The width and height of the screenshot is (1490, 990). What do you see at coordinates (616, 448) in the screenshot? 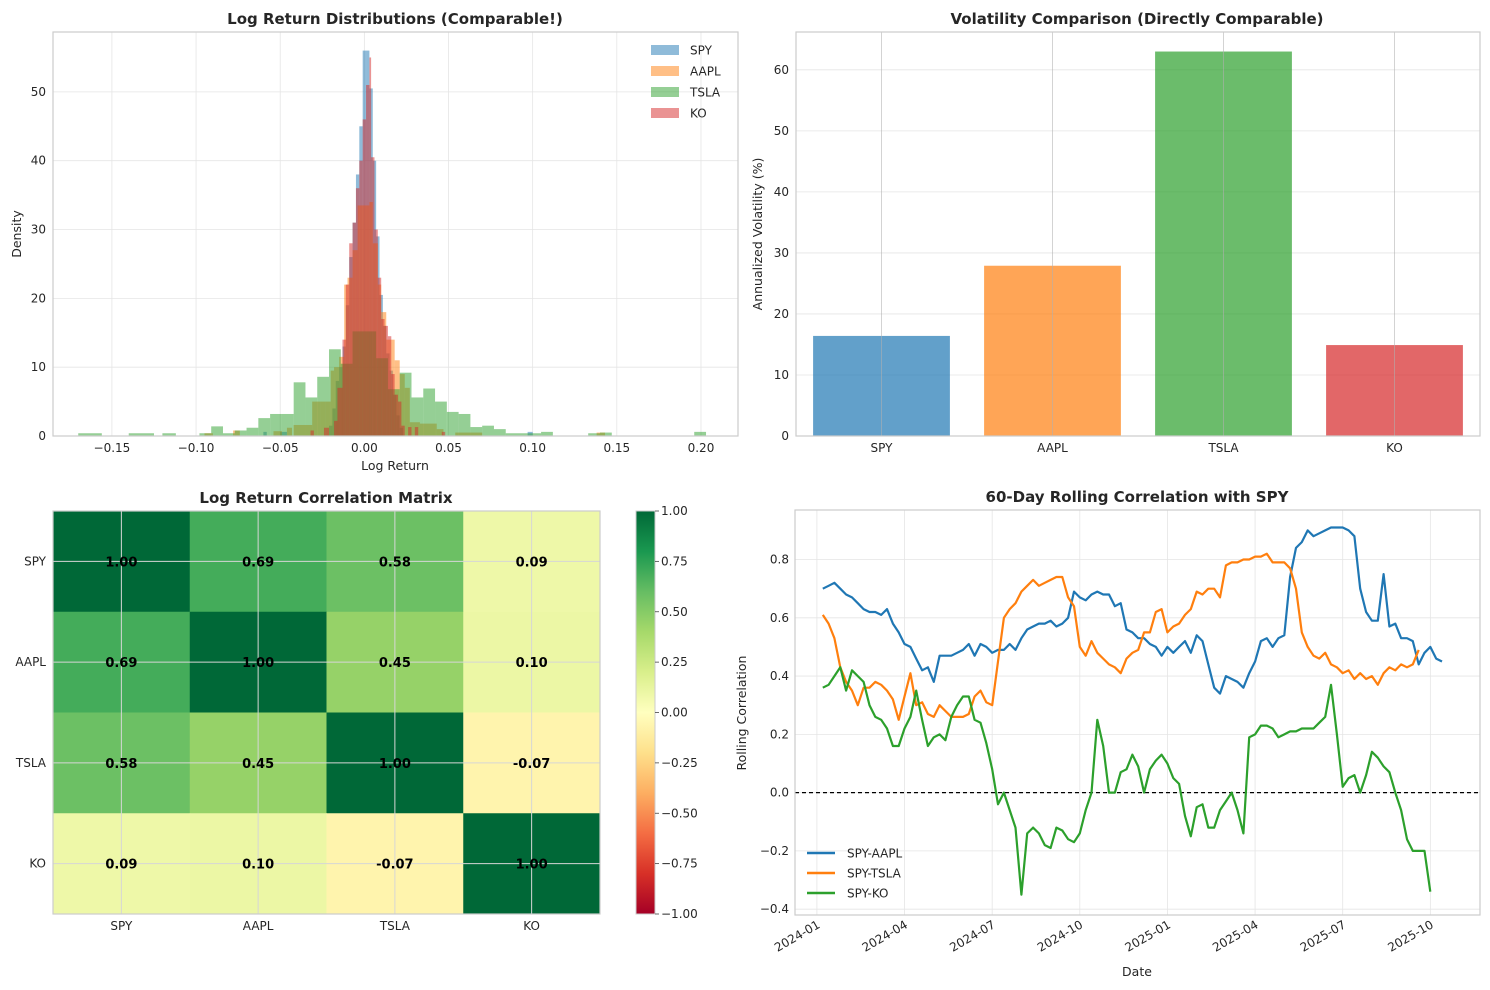
I see `histogram-xtick-label: 0.15` at bounding box center [616, 448].